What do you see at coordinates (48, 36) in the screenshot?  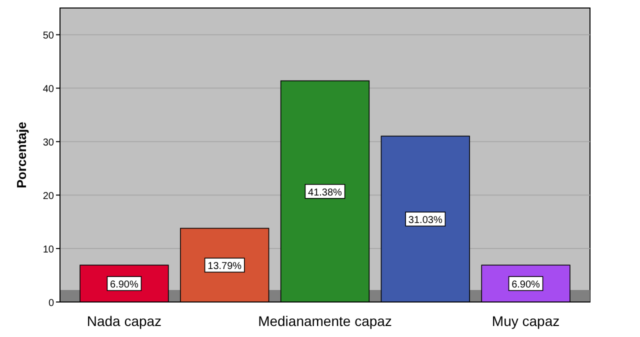 I see `y-tick-label: 50` at bounding box center [48, 36].